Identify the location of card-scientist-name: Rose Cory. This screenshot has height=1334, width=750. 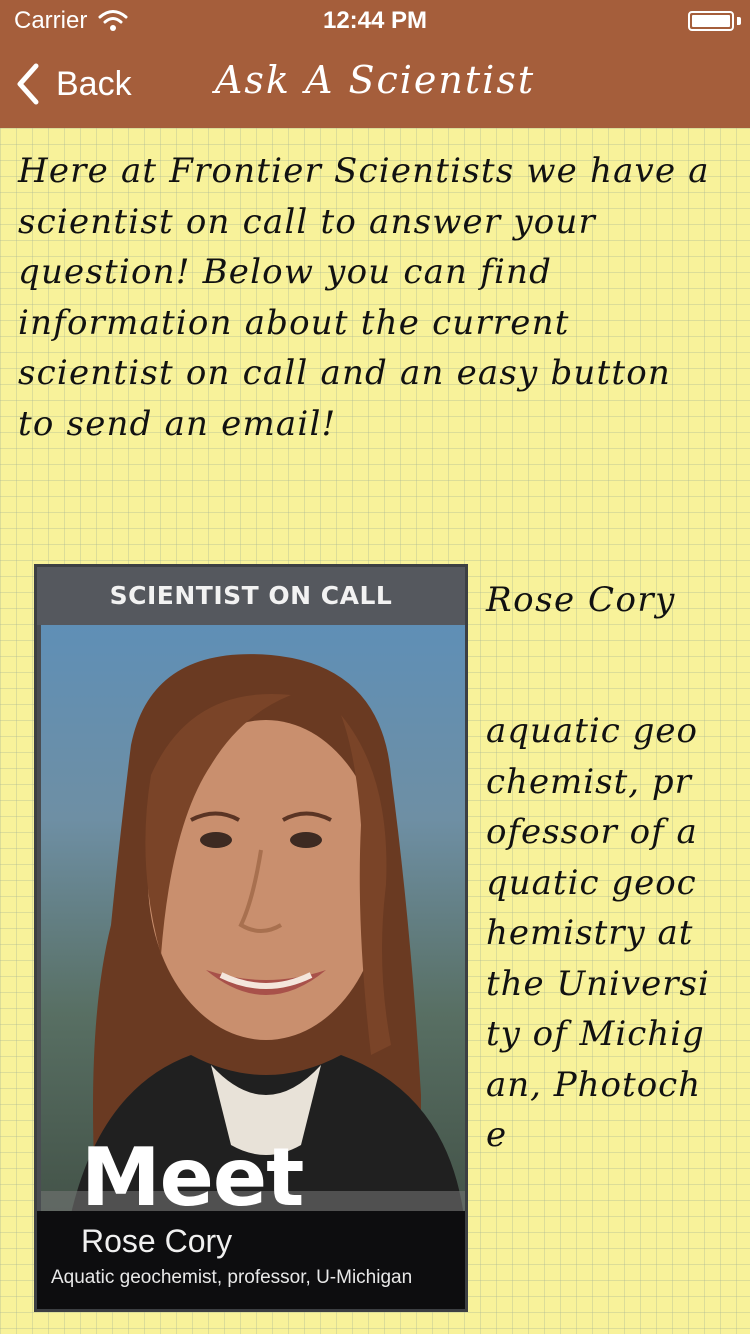
(157, 1241).